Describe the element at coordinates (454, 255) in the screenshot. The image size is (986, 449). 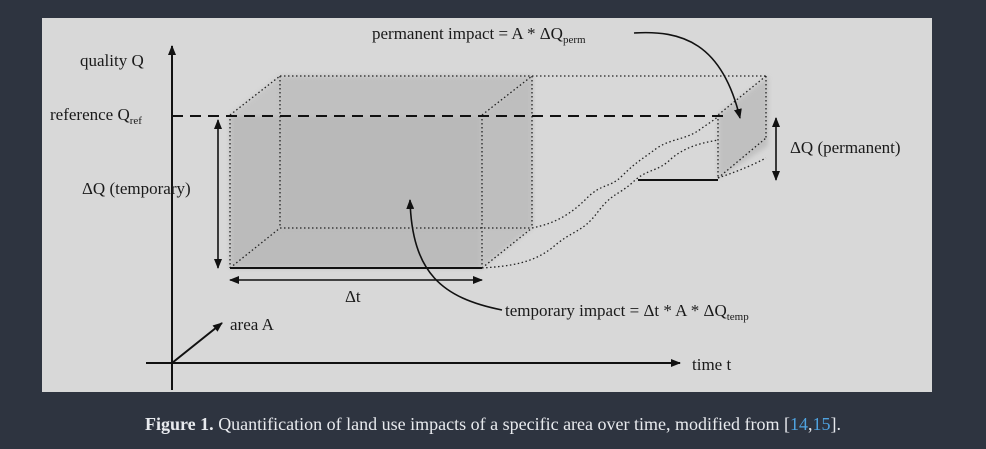
I see `temporary-impact-leader` at that location.